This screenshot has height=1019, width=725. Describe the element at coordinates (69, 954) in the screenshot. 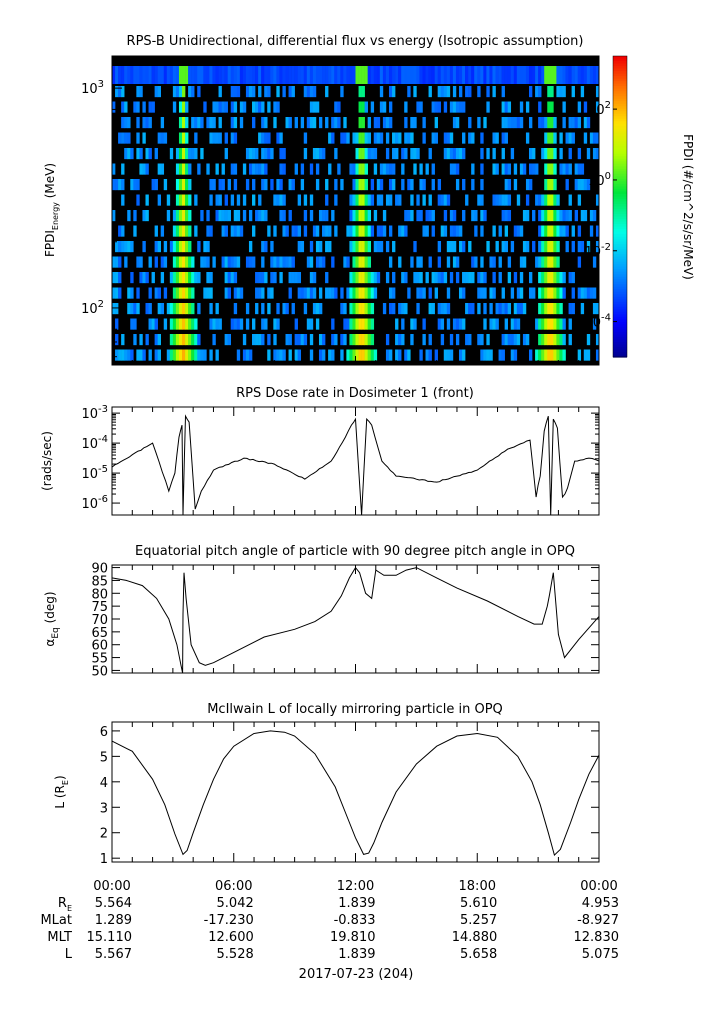

I see `ephemeris-row-label-main: L` at that location.